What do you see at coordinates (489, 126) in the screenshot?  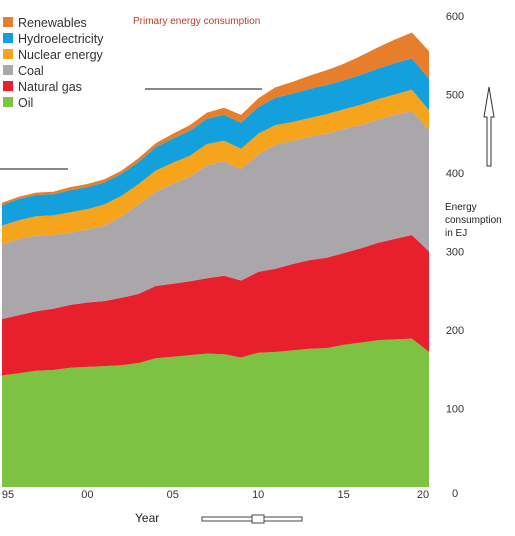 I see `up-arrow-icon` at bounding box center [489, 126].